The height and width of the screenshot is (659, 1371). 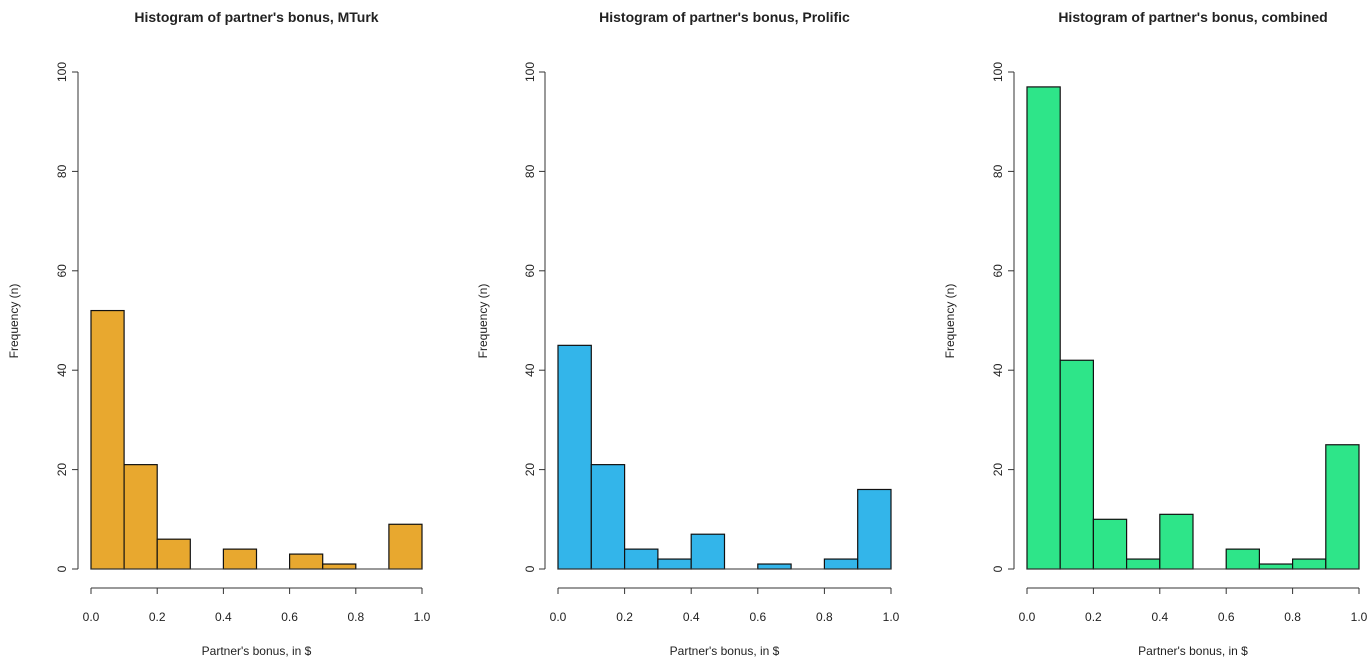 What do you see at coordinates (724, 17) in the screenshot?
I see `chart-title: Histogram of partner's bonus, Prolific` at bounding box center [724, 17].